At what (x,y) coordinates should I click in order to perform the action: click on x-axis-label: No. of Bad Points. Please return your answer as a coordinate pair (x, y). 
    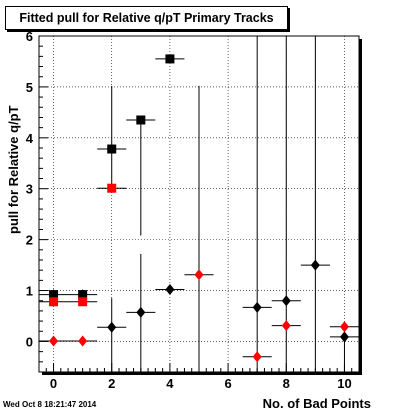
    Looking at the image, I should click on (316, 403).